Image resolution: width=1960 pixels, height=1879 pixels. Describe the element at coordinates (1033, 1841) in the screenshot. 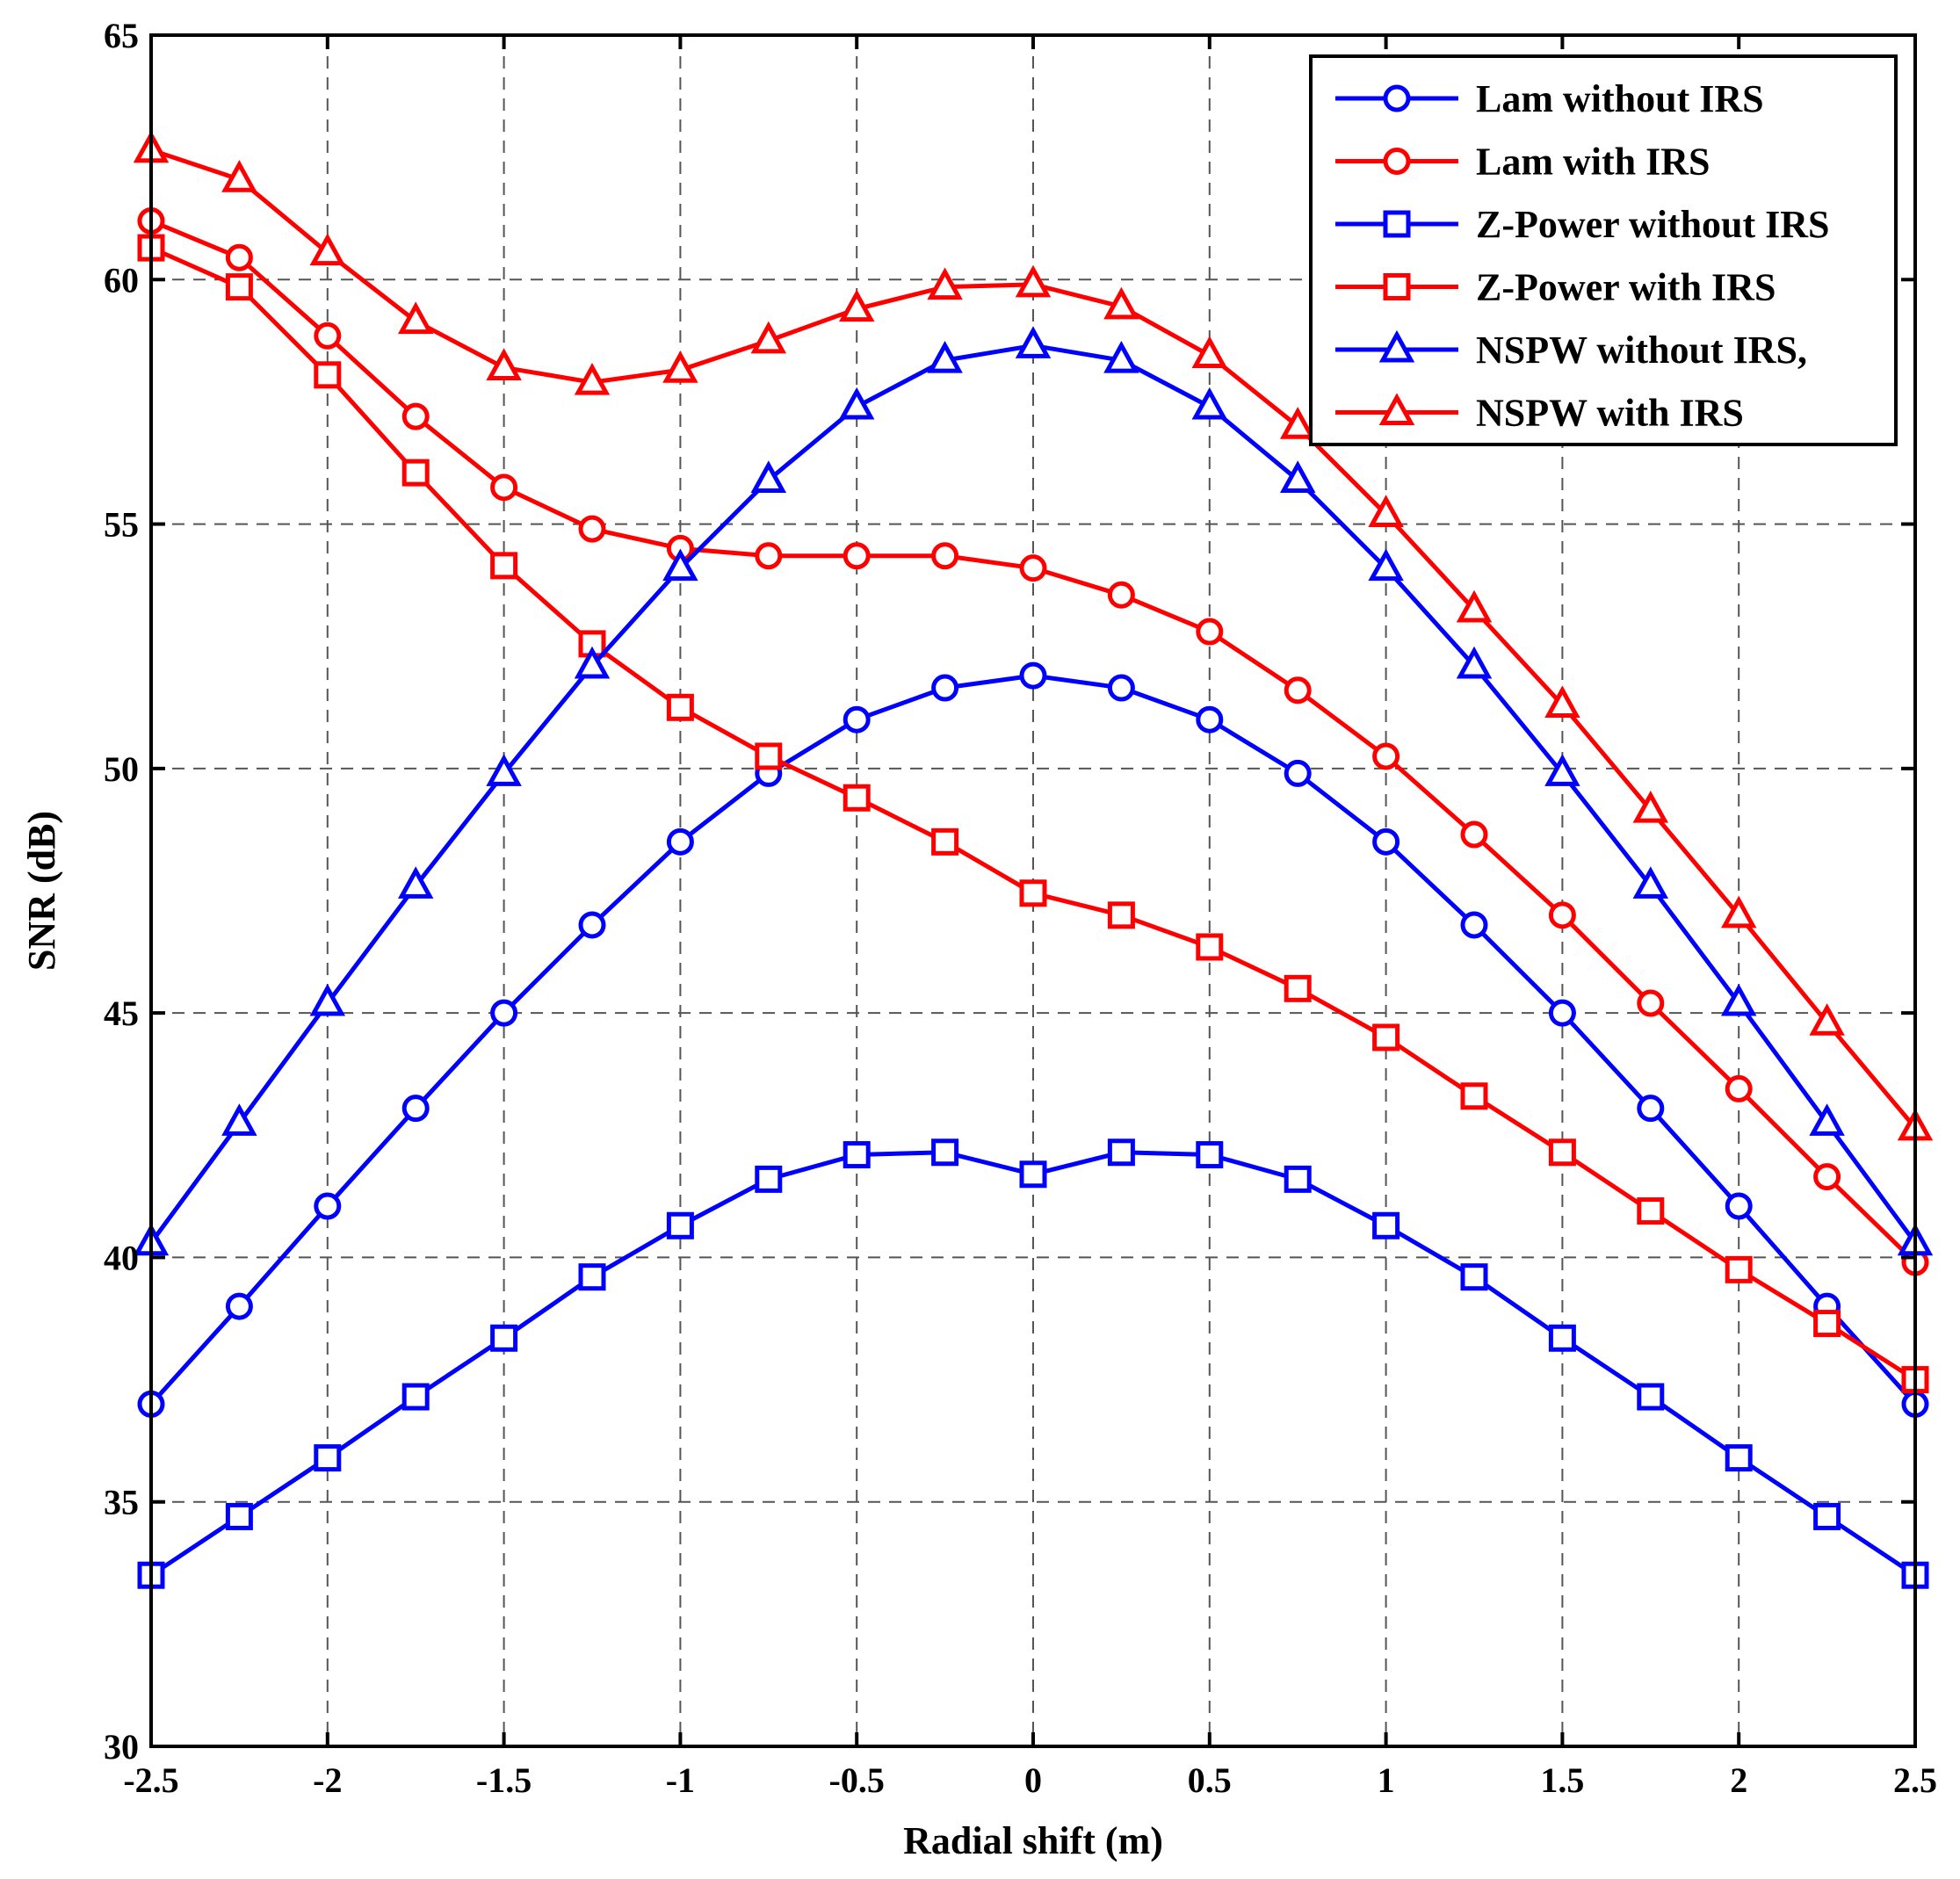

I see `x-axis-title: Radial shift (m)` at that location.